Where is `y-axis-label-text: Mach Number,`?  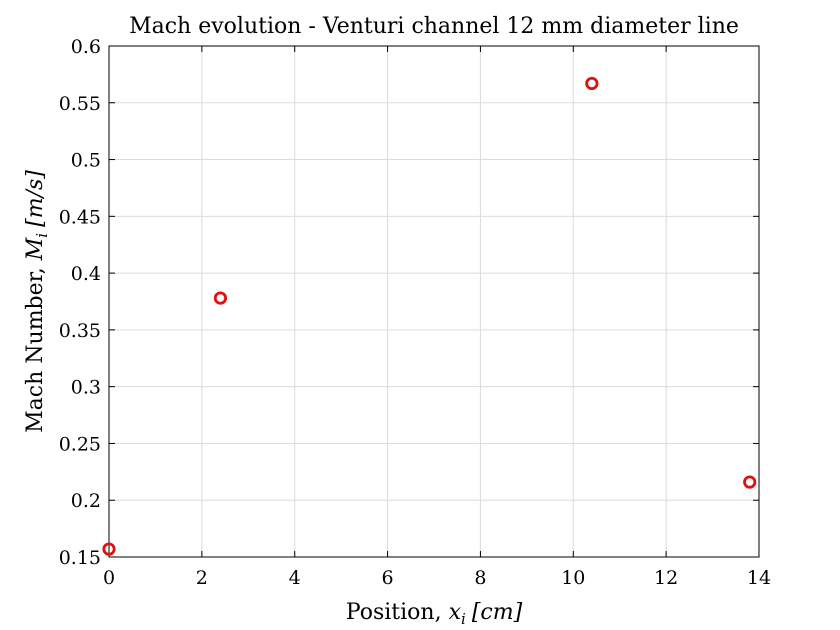
y-axis-label-text: Mach Number, is located at coordinates (35, 346).